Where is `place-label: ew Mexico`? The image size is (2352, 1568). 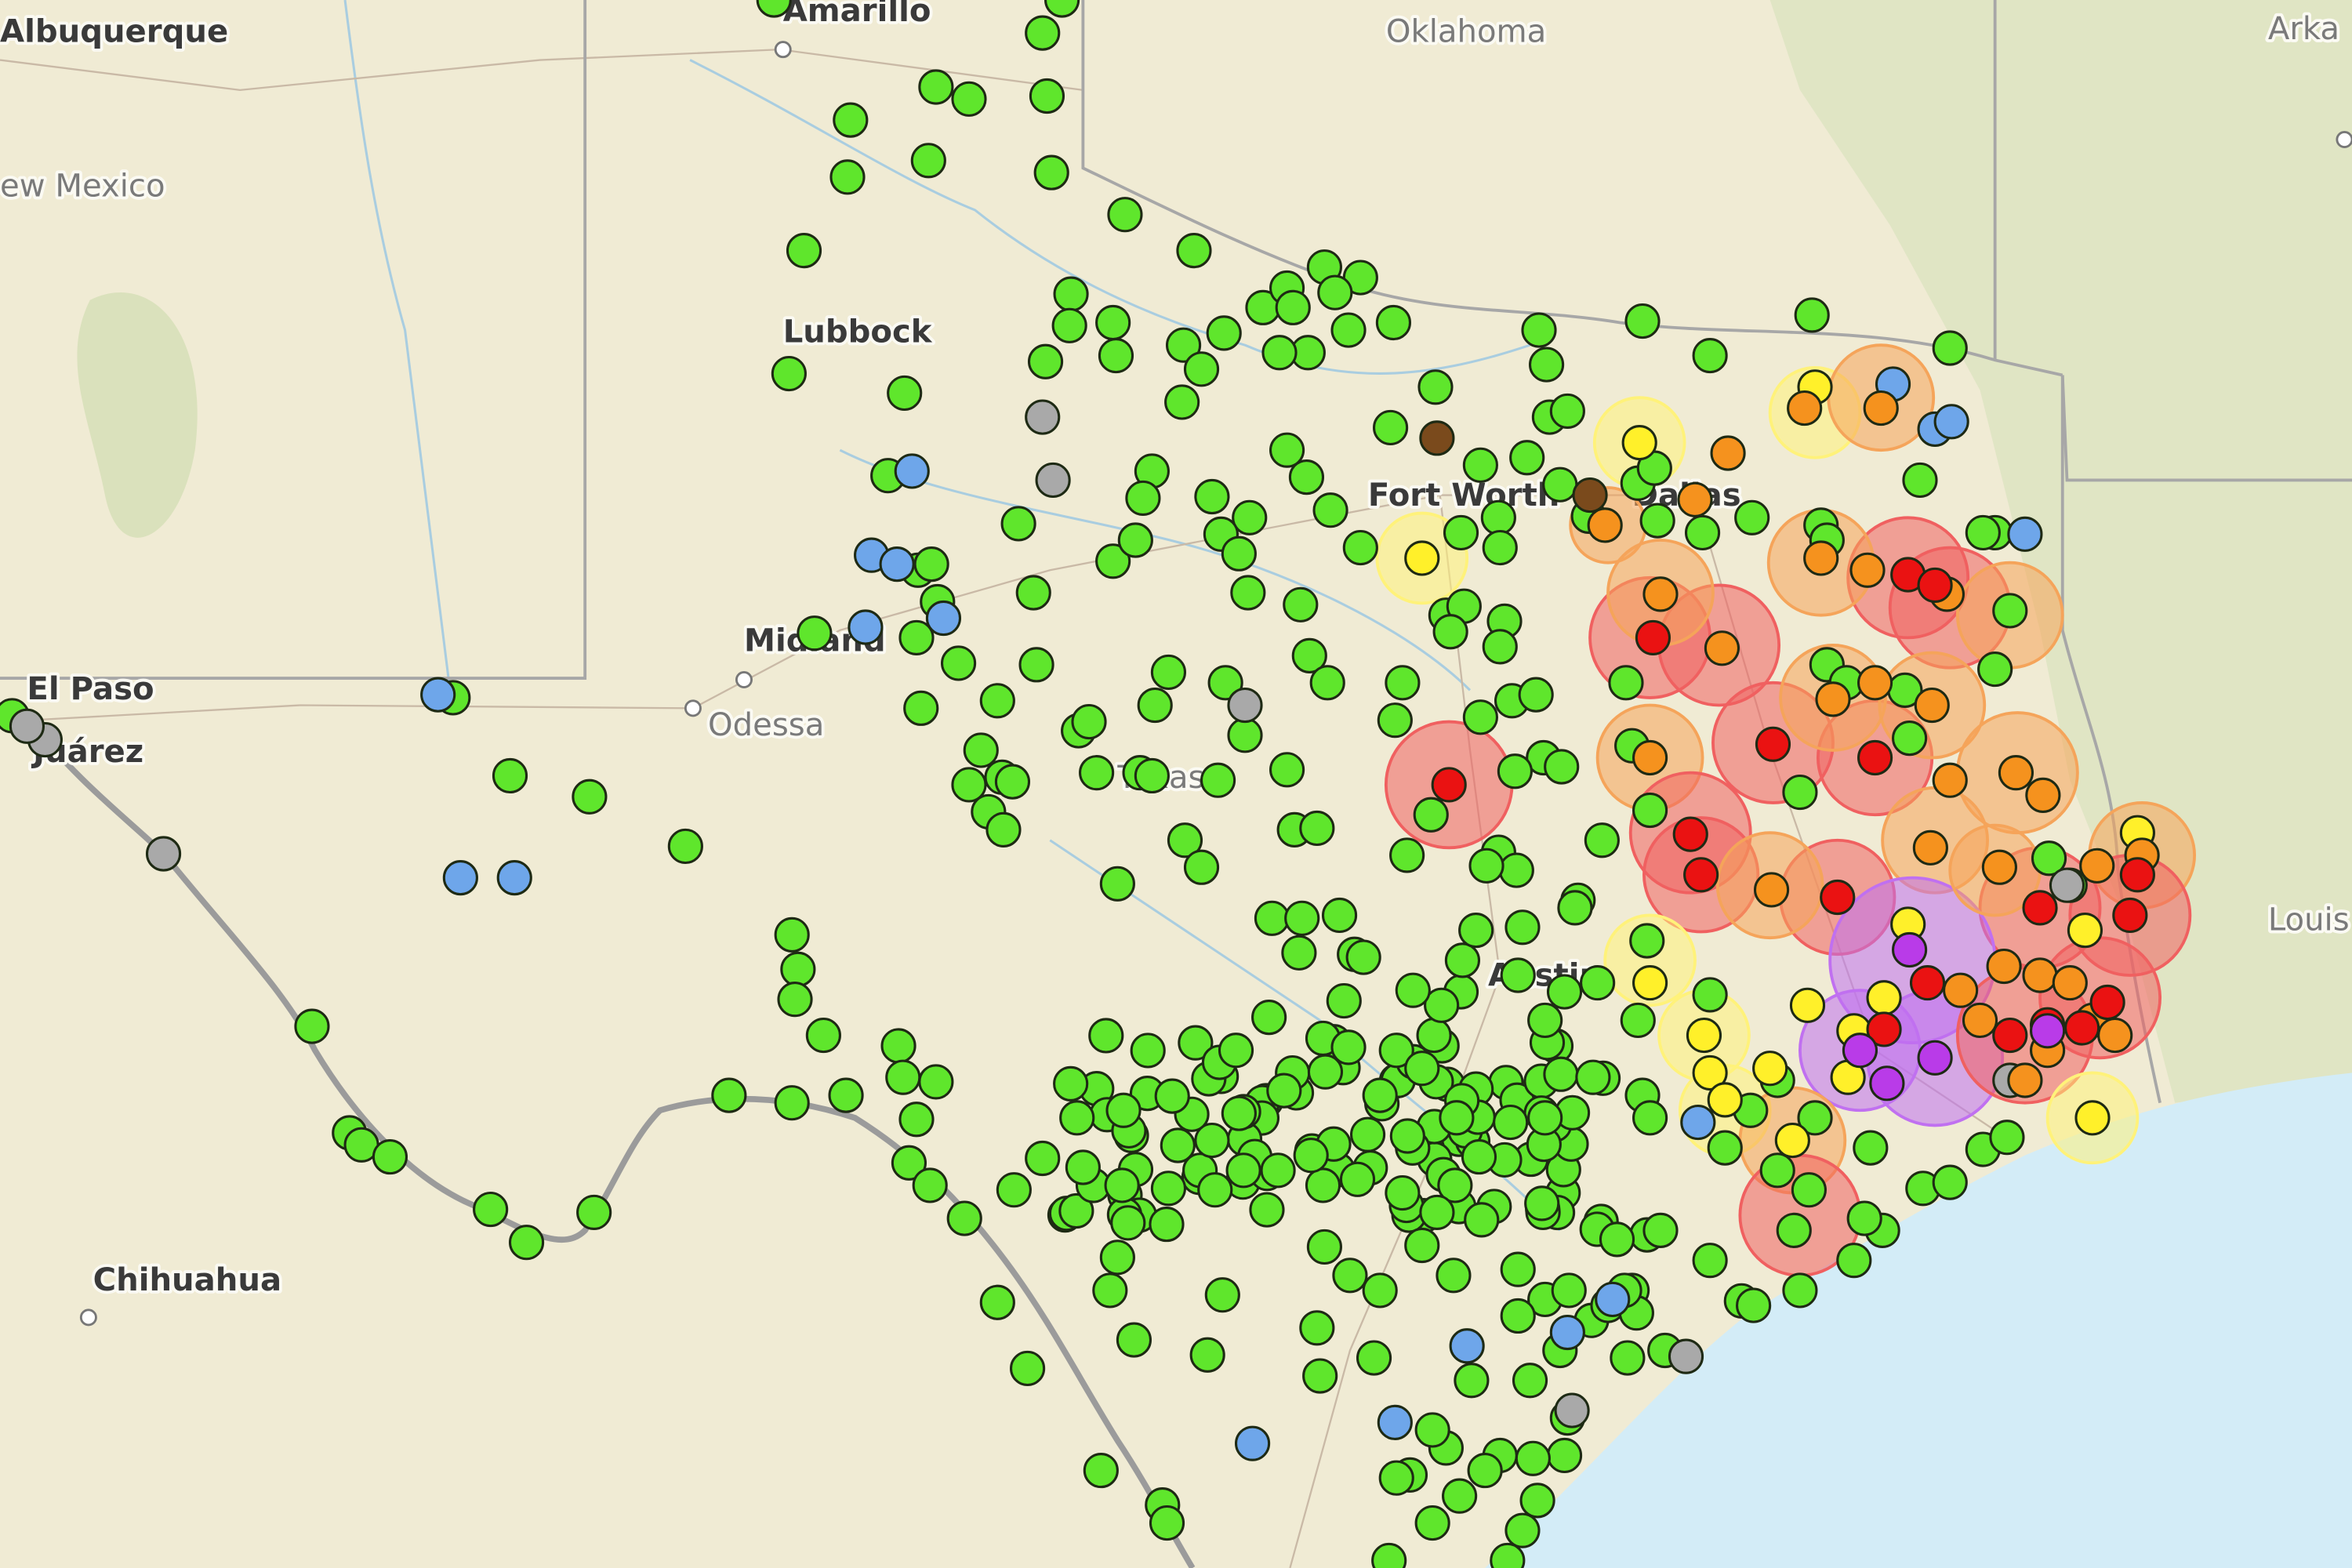
place-label: ew Mexico is located at coordinates (82, 187).